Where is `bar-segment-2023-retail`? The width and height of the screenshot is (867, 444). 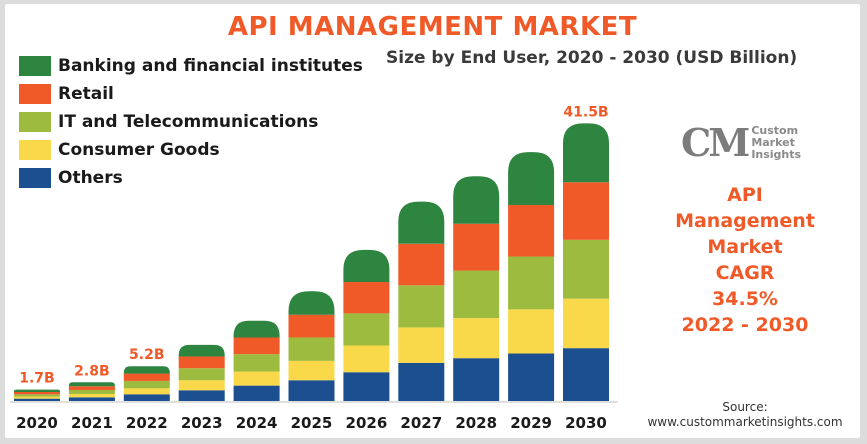 bar-segment-2023-retail is located at coordinates (201, 362).